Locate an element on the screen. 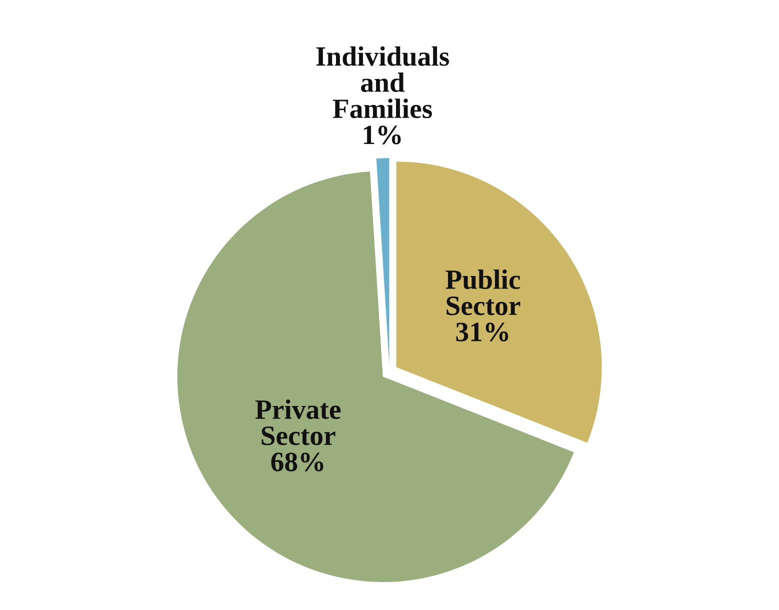 Image resolution: width=779 pixels, height=610 pixels. data-label: 1% is located at coordinates (382, 135).